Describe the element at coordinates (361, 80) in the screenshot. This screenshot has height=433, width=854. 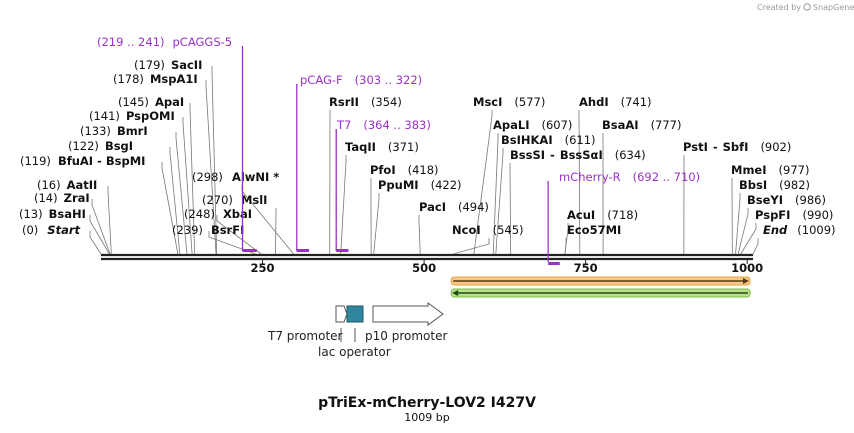
I see `primer-pcagf-label: pCAG-F (303 .. 322)` at that location.